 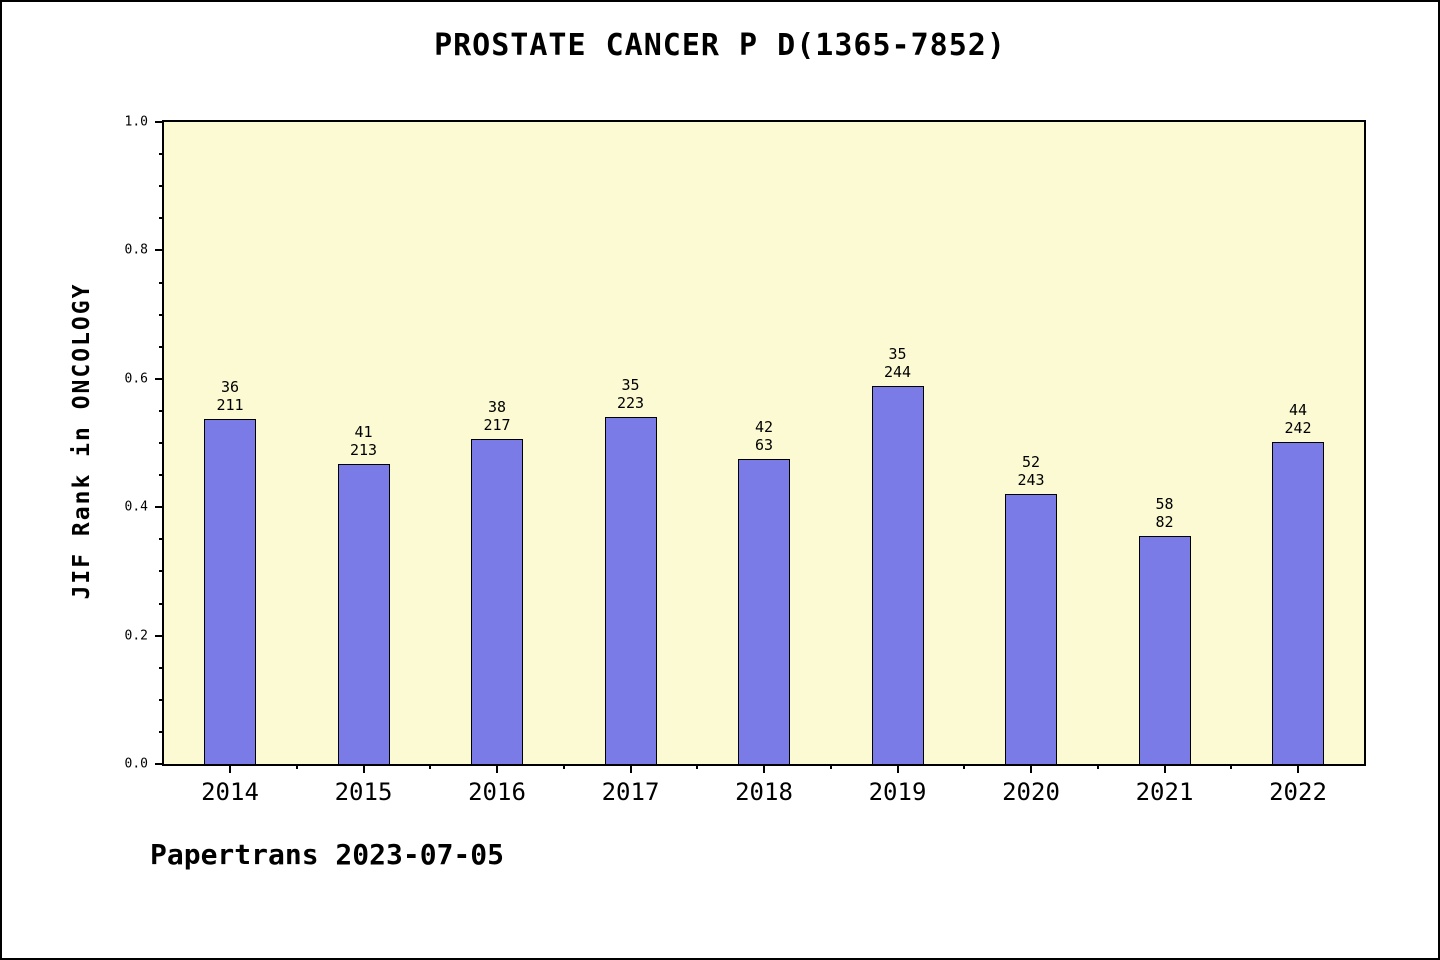 What do you see at coordinates (136, 250) in the screenshot?
I see `y-tick-label: 0.8` at bounding box center [136, 250].